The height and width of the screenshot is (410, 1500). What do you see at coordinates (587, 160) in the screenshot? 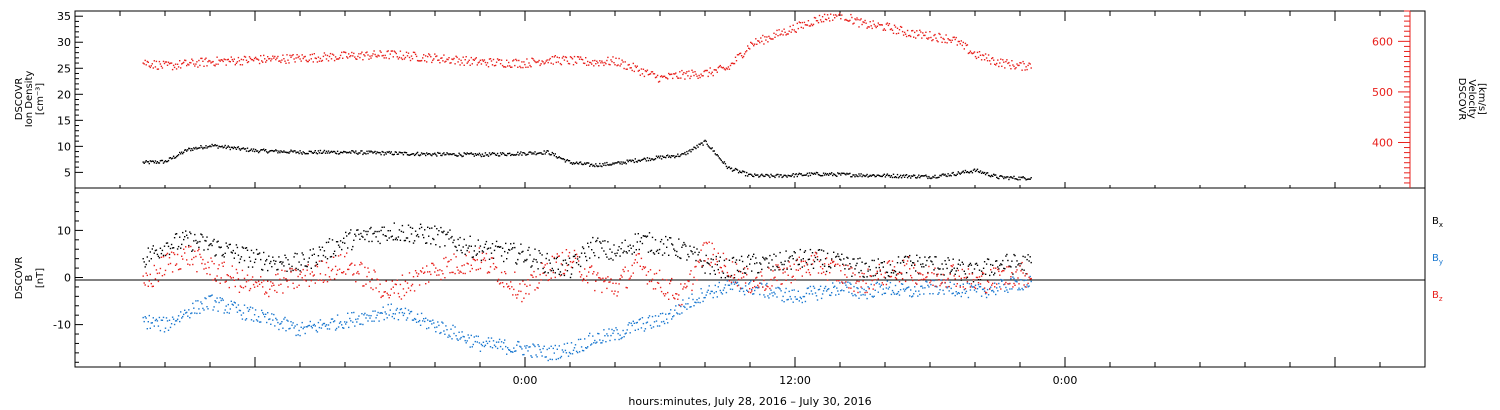
I see `density-series` at bounding box center [587, 160].